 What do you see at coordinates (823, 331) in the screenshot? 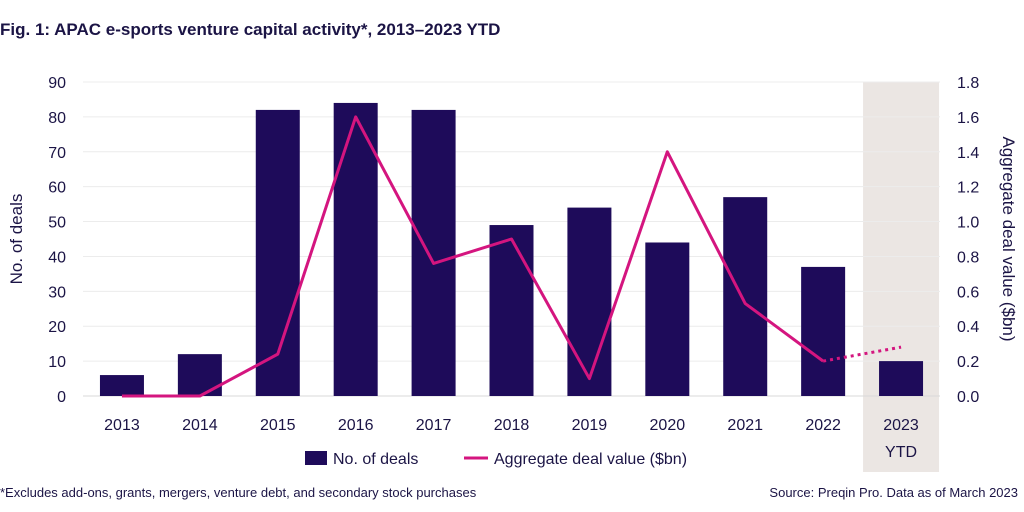
I see `bar-2022` at bounding box center [823, 331].